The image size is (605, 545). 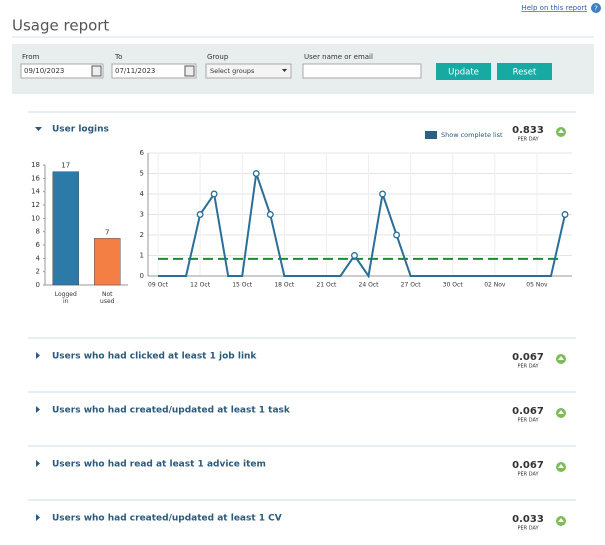 What do you see at coordinates (411, 285) in the screenshot?
I see `x-tick-label: 27 Oct` at bounding box center [411, 285].